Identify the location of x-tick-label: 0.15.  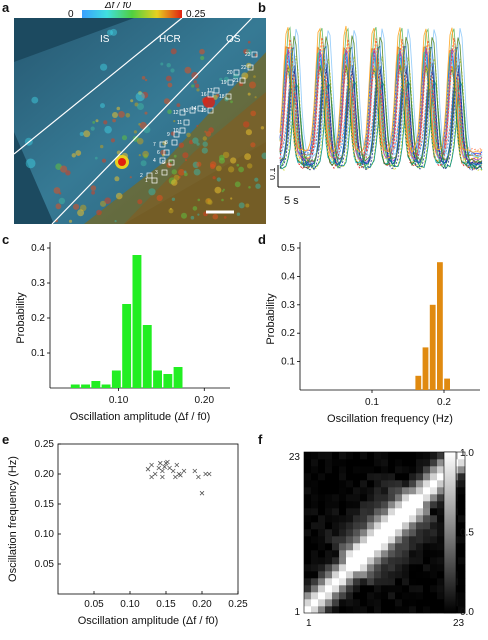
(166, 604).